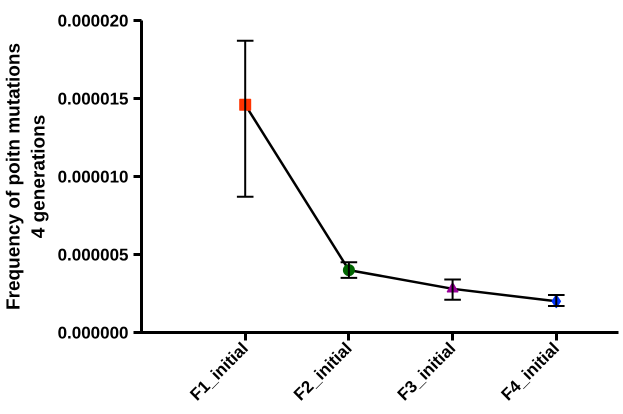 Image resolution: width=623 pixels, height=414 pixels. I want to click on y-tick-label: 0.000010, so click(93, 177).